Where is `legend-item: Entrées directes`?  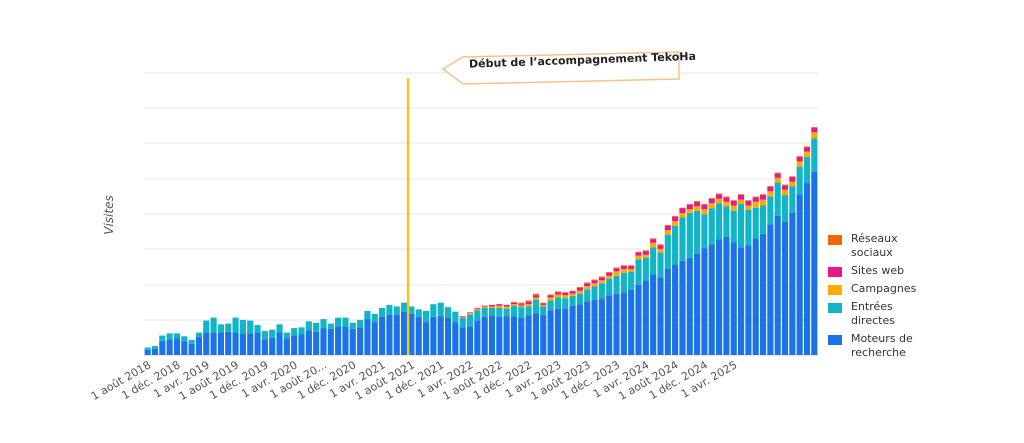 legend-item: Entrées directes is located at coordinates (883, 314).